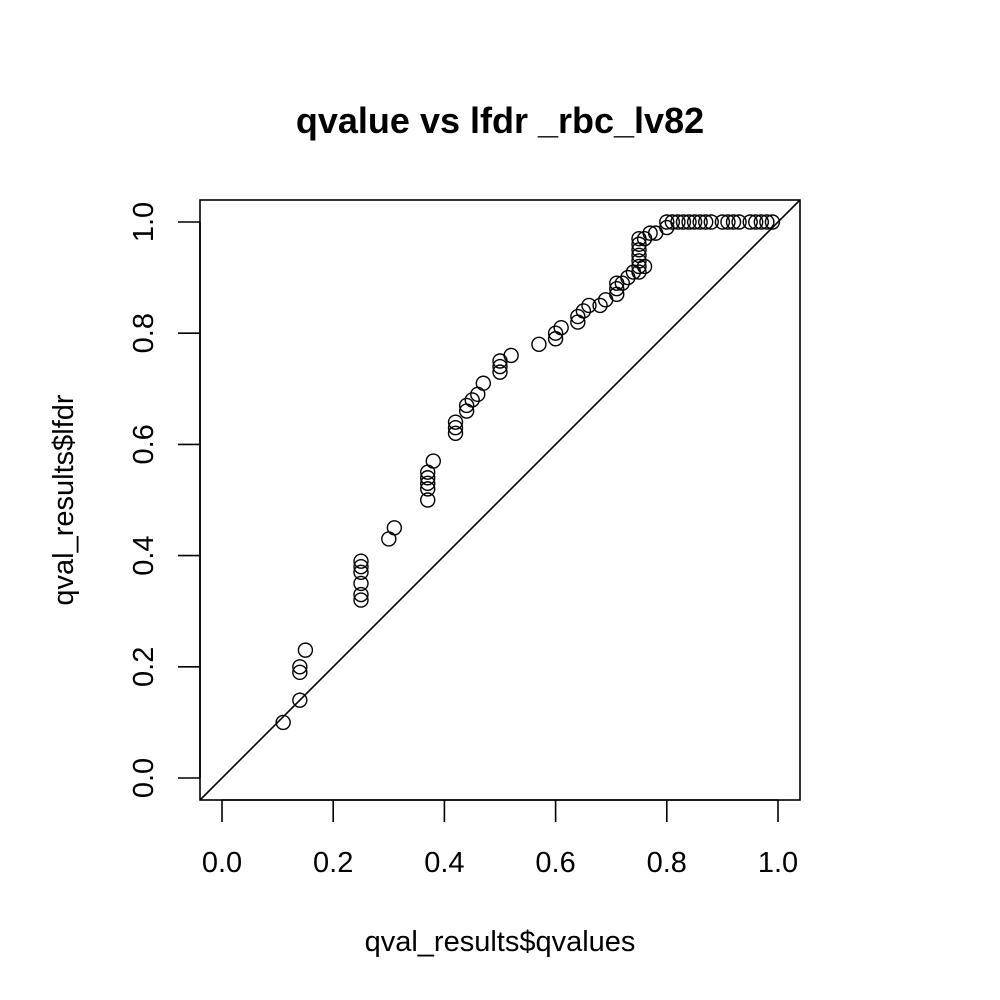 Image resolution: width=1000 pixels, height=1000 pixels. I want to click on x-axis: 0.0 0.2 0.4 0.6 0.8 1.0, so click(500, 839).